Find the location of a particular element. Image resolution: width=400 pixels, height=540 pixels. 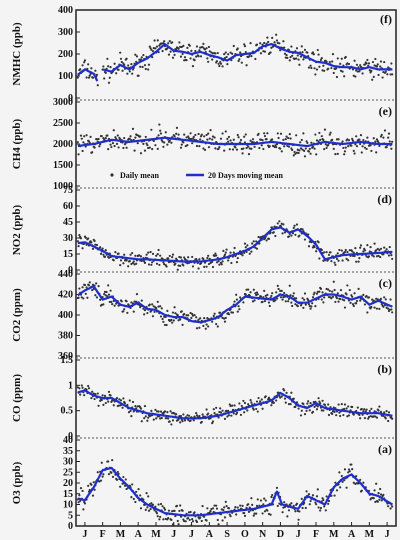

y-tick-label: 380 is located at coordinates (65, 336).